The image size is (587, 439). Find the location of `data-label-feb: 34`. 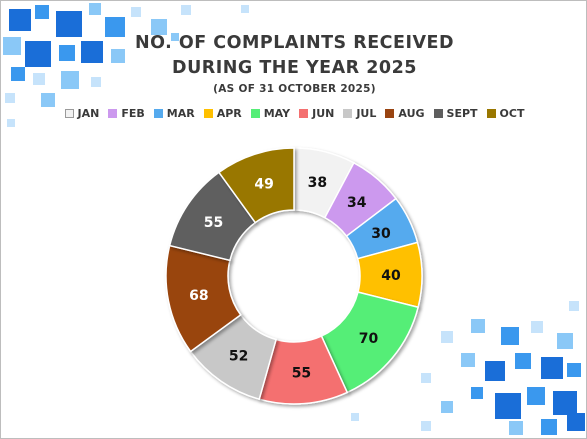

data-label-feb: 34 is located at coordinates (357, 203).